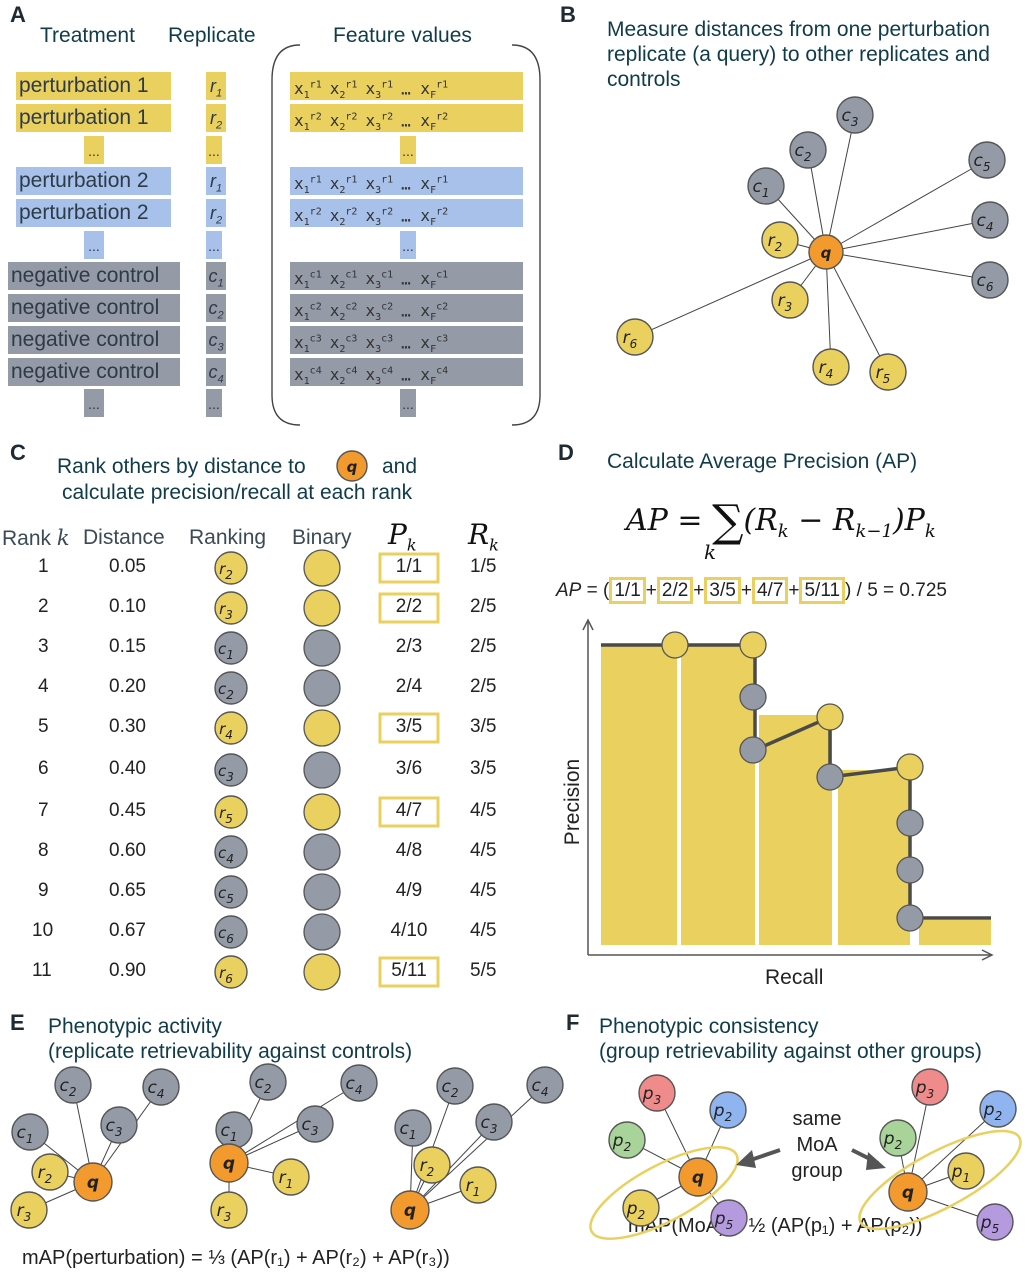 The image size is (1028, 1280). I want to click on panel-c-title-line1b: and, so click(400, 466).